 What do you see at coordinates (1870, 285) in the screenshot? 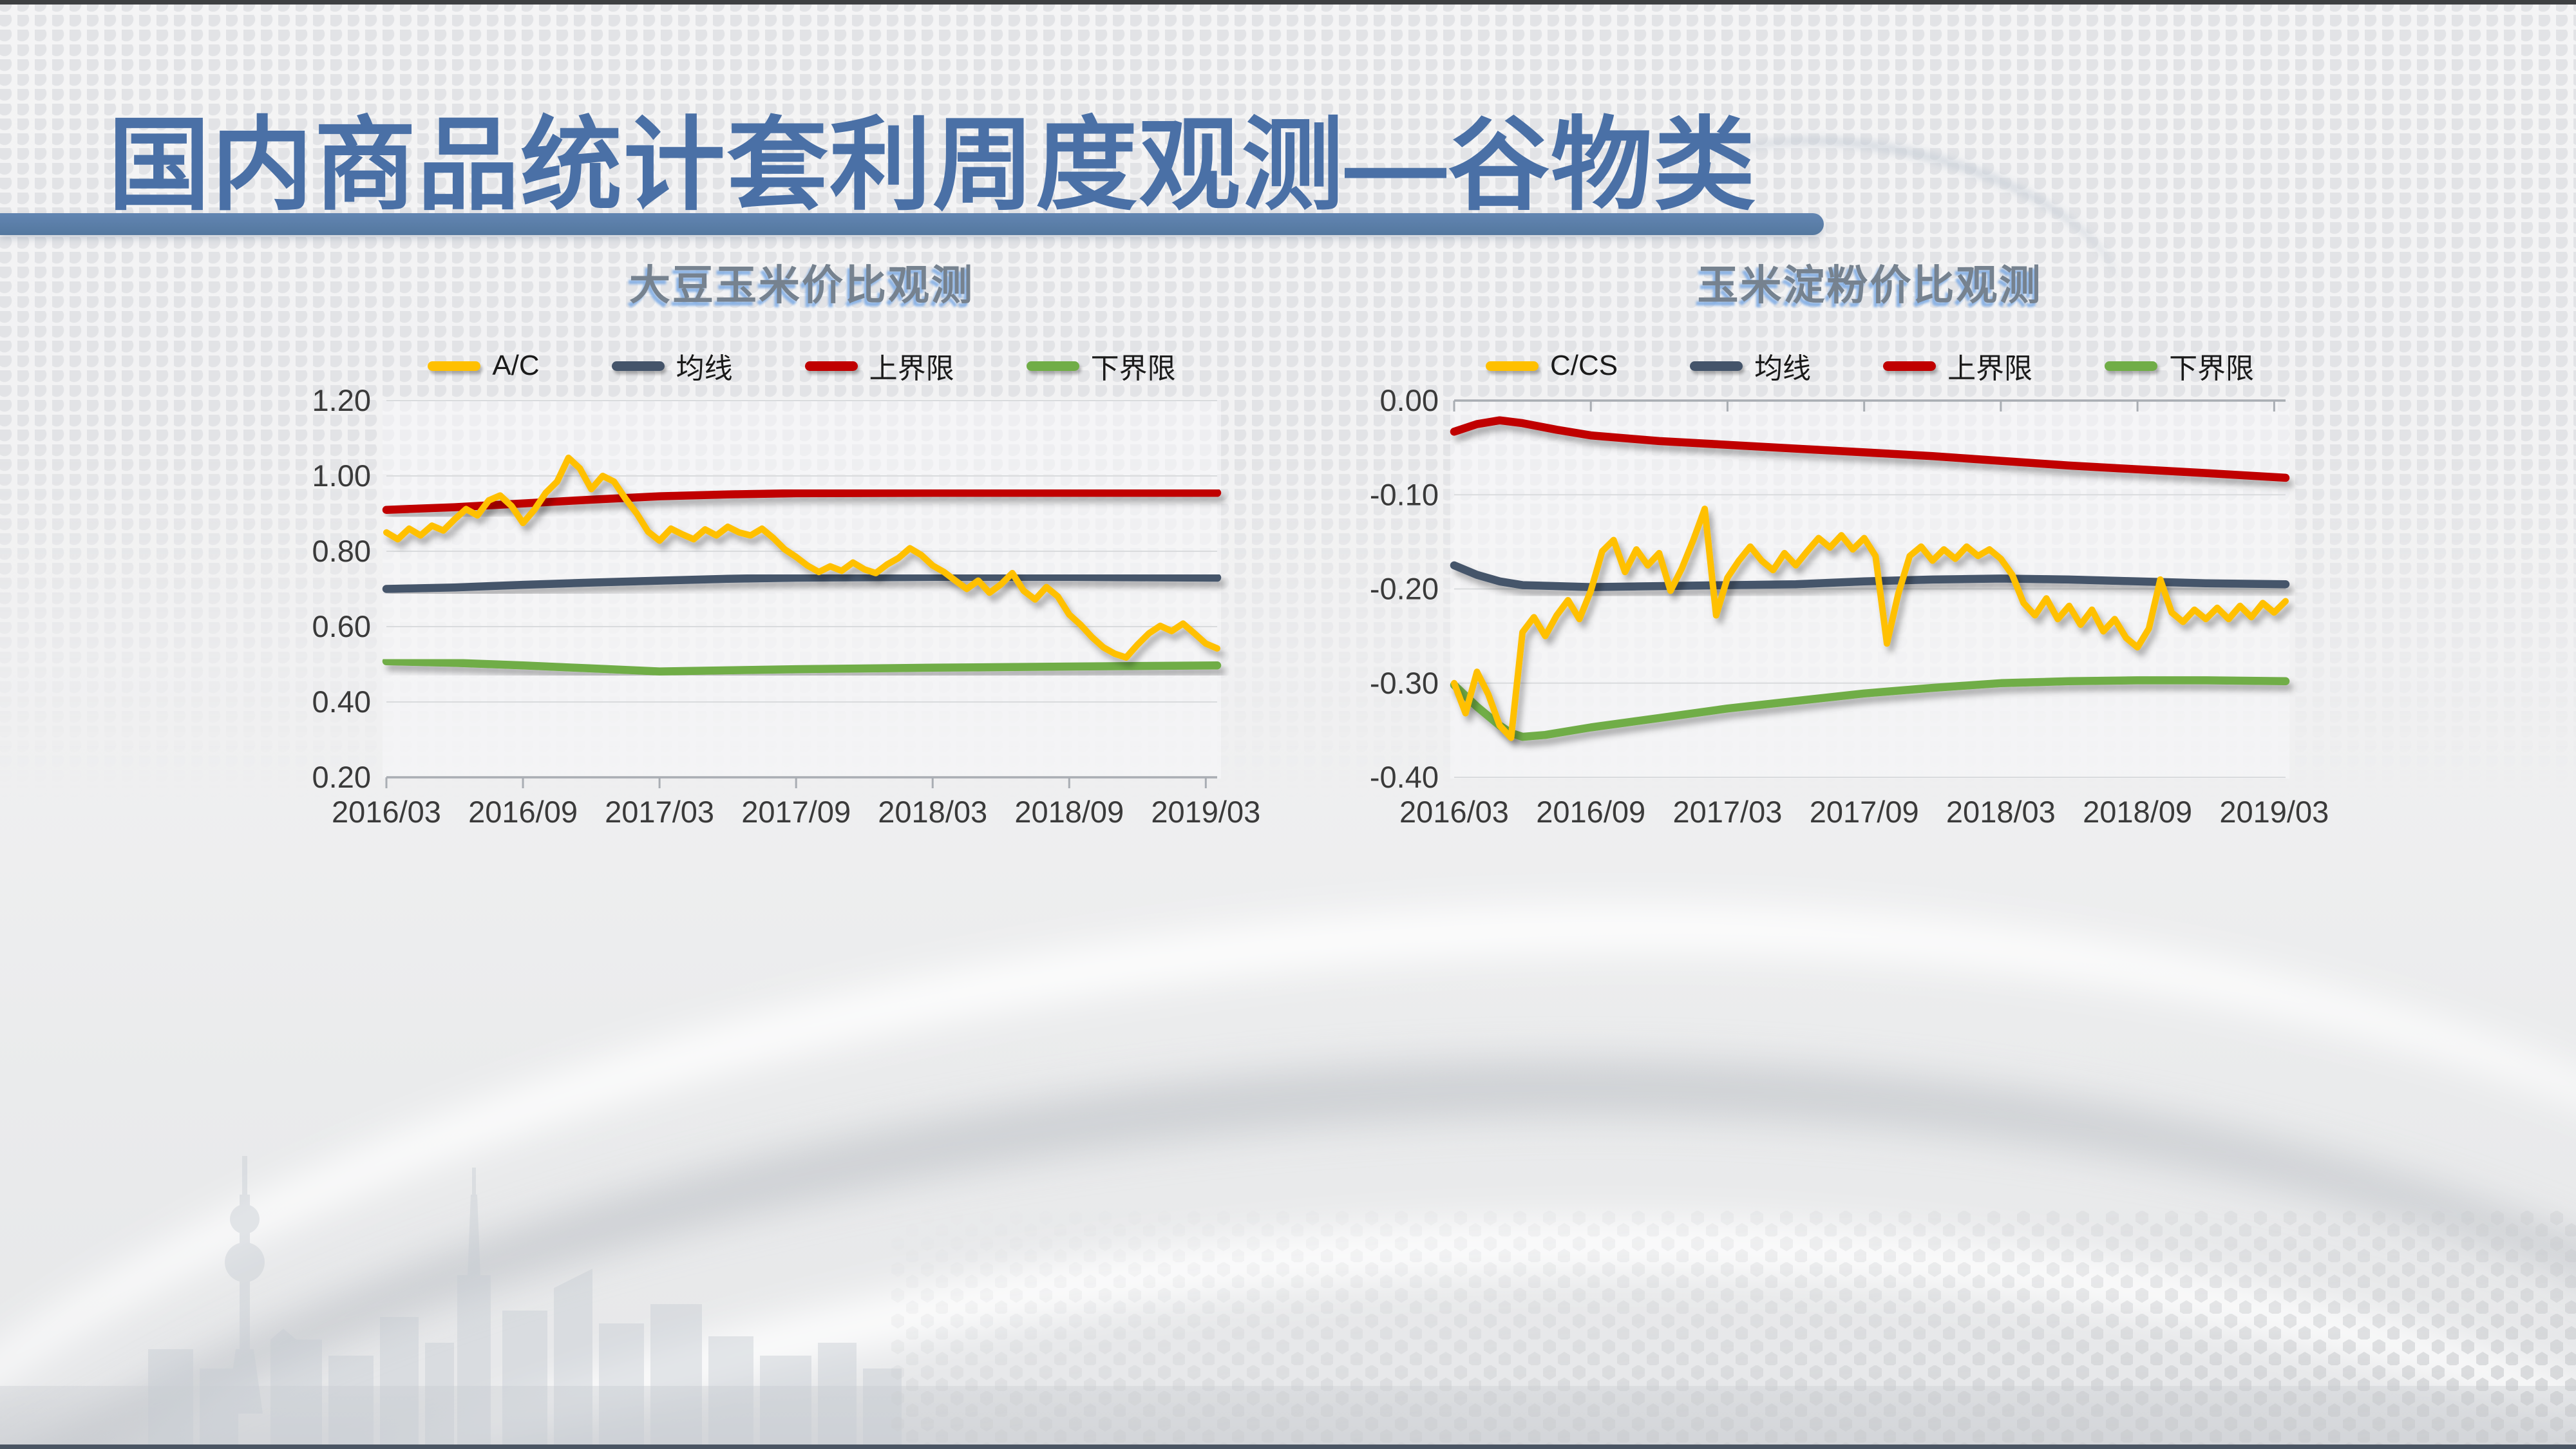
I see `chart-title-corn-starch: 玉米淀粉价比观测` at bounding box center [1870, 285].